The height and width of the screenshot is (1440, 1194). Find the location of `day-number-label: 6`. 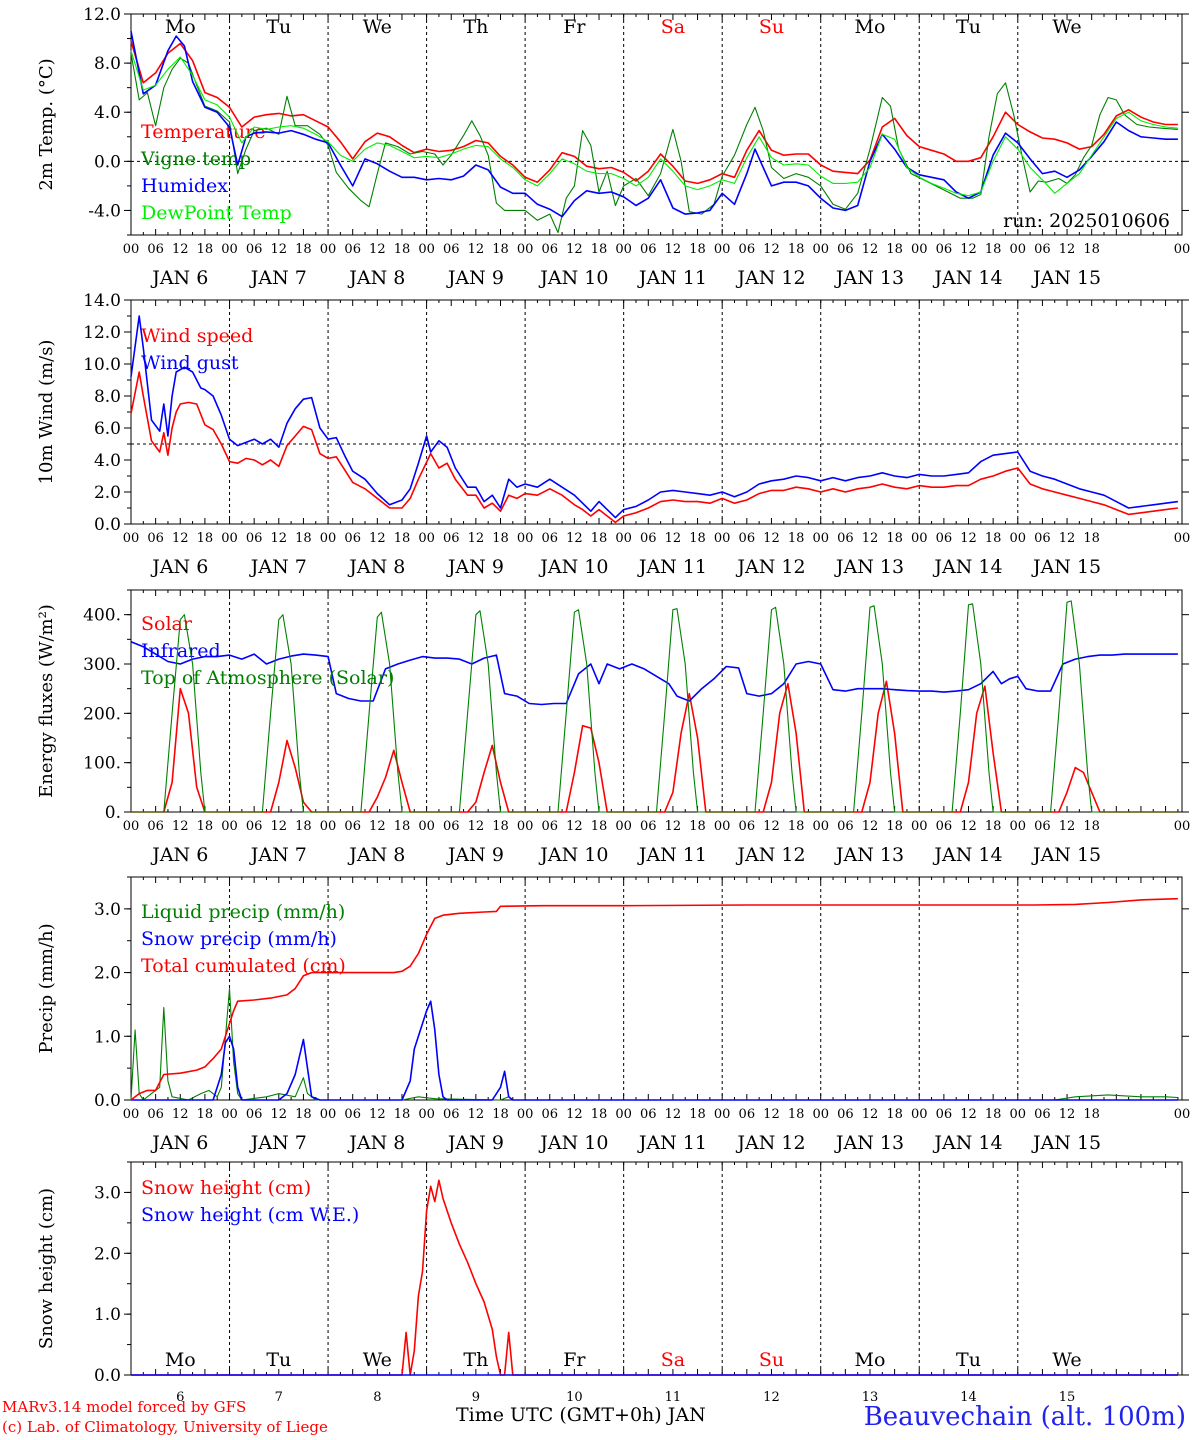

day-number-label: 6 is located at coordinates (180, 1397).